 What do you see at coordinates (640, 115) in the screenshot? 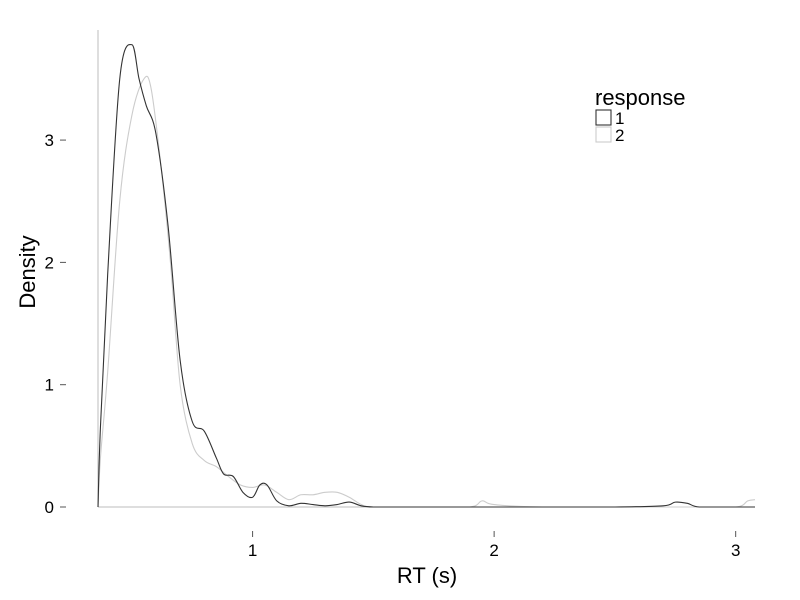
I see `legend: response 12` at bounding box center [640, 115].